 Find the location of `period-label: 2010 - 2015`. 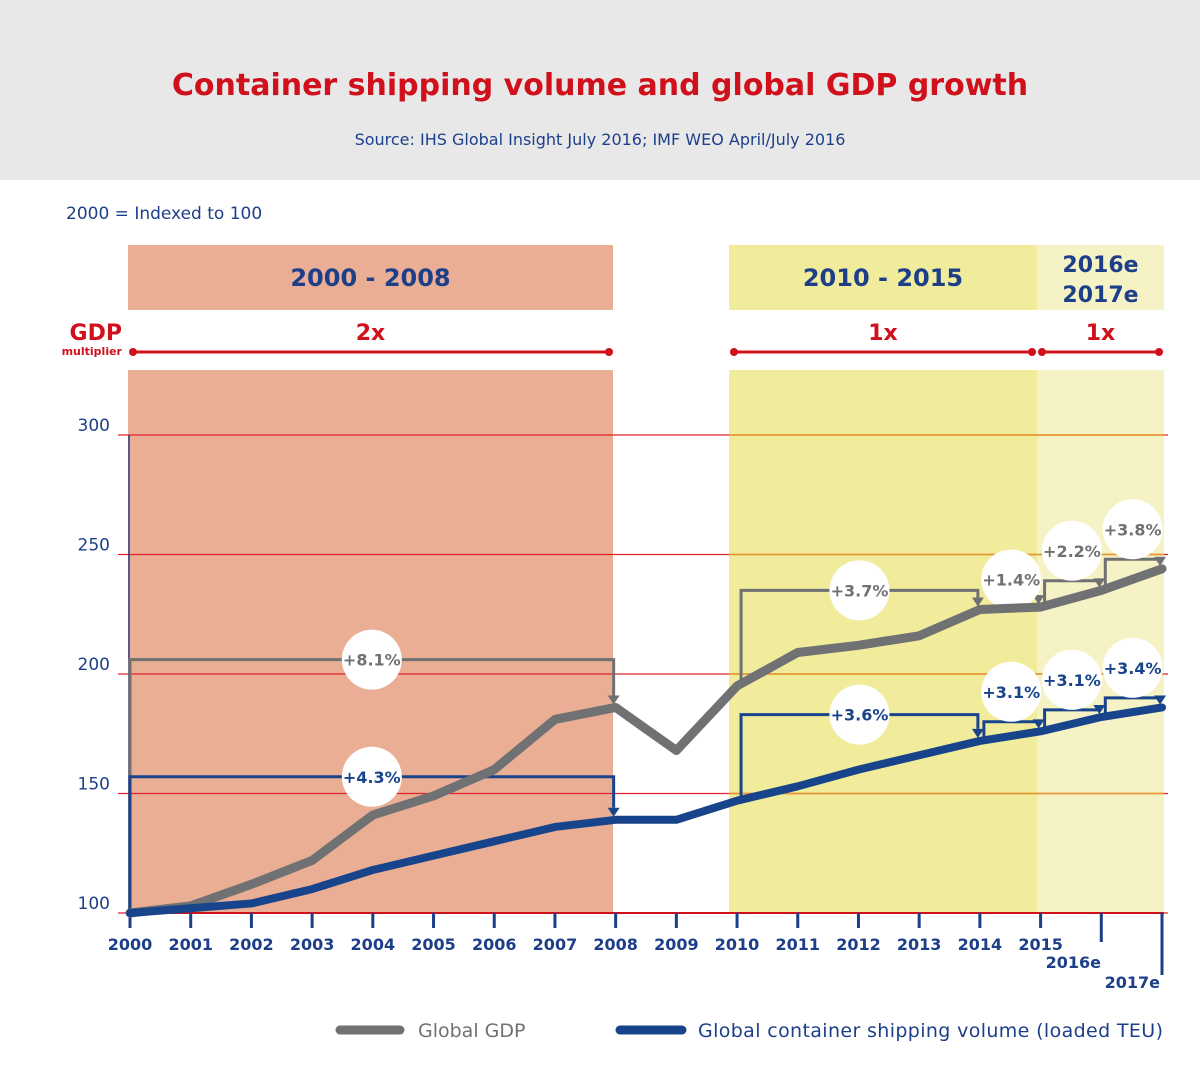

period-label: 2010 - 2015 is located at coordinates (883, 278).